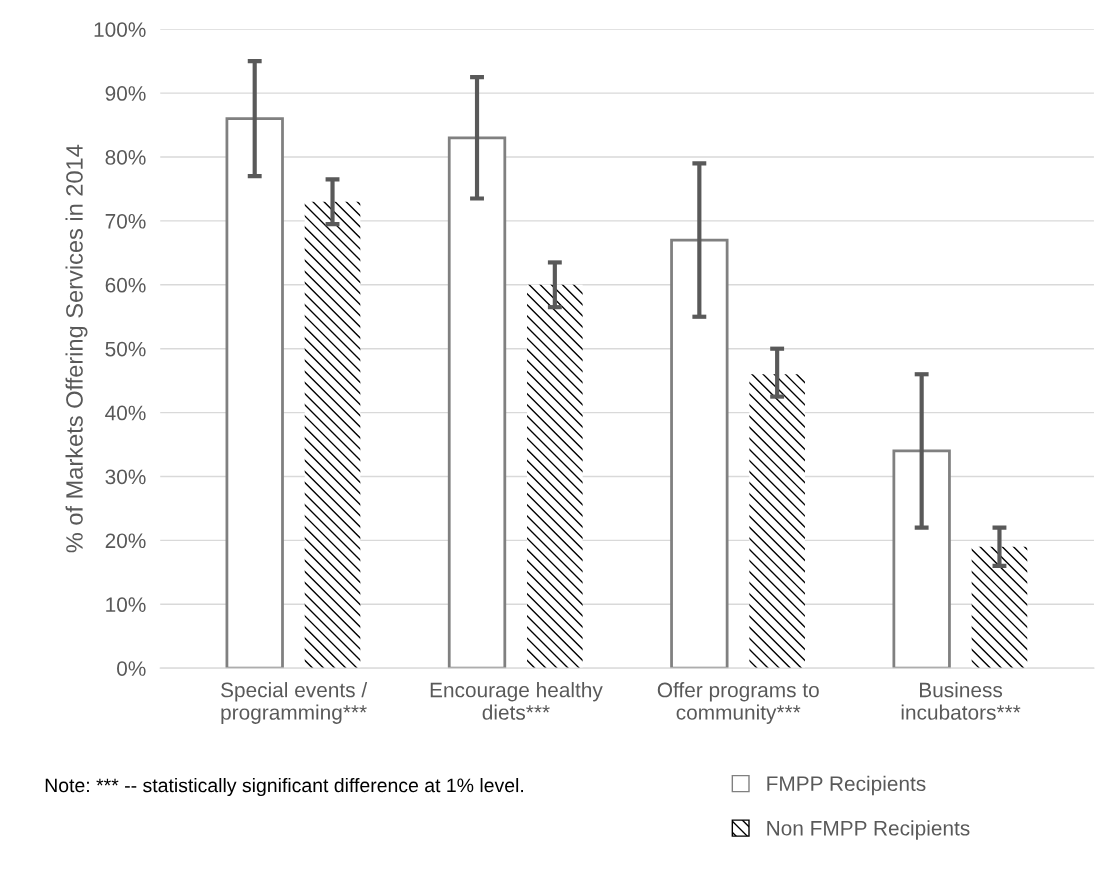 The height and width of the screenshot is (885, 1105). What do you see at coordinates (294, 703) in the screenshot?
I see `x-tick-label: Special events / programming***` at bounding box center [294, 703].